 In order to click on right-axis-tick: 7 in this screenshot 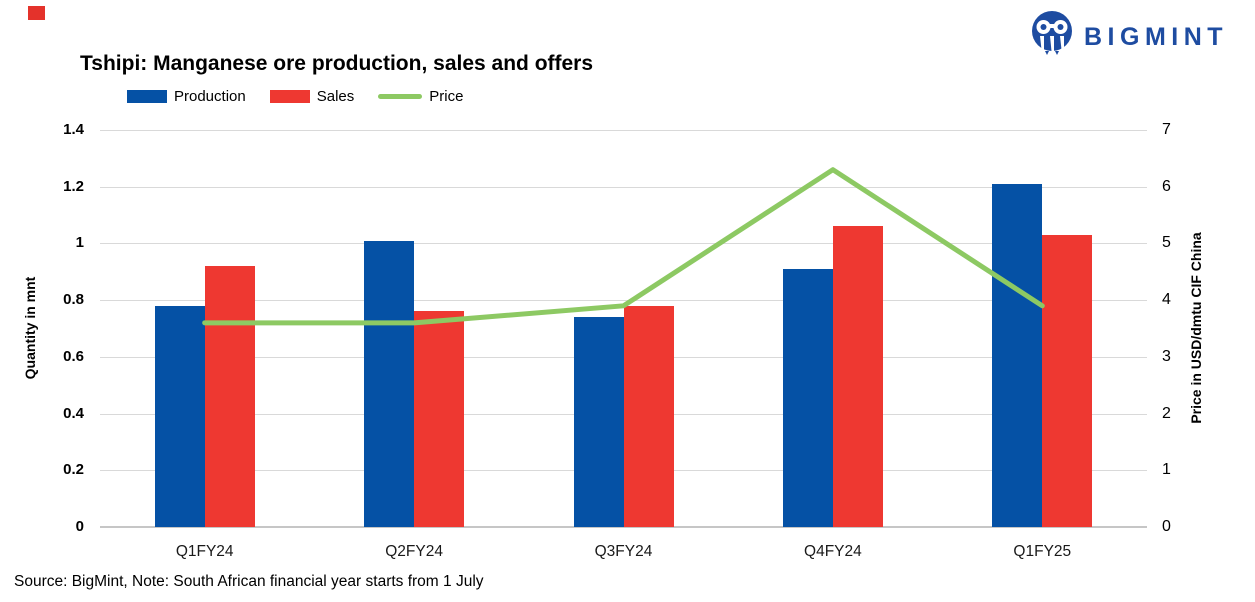, I will do `click(1166, 129)`.